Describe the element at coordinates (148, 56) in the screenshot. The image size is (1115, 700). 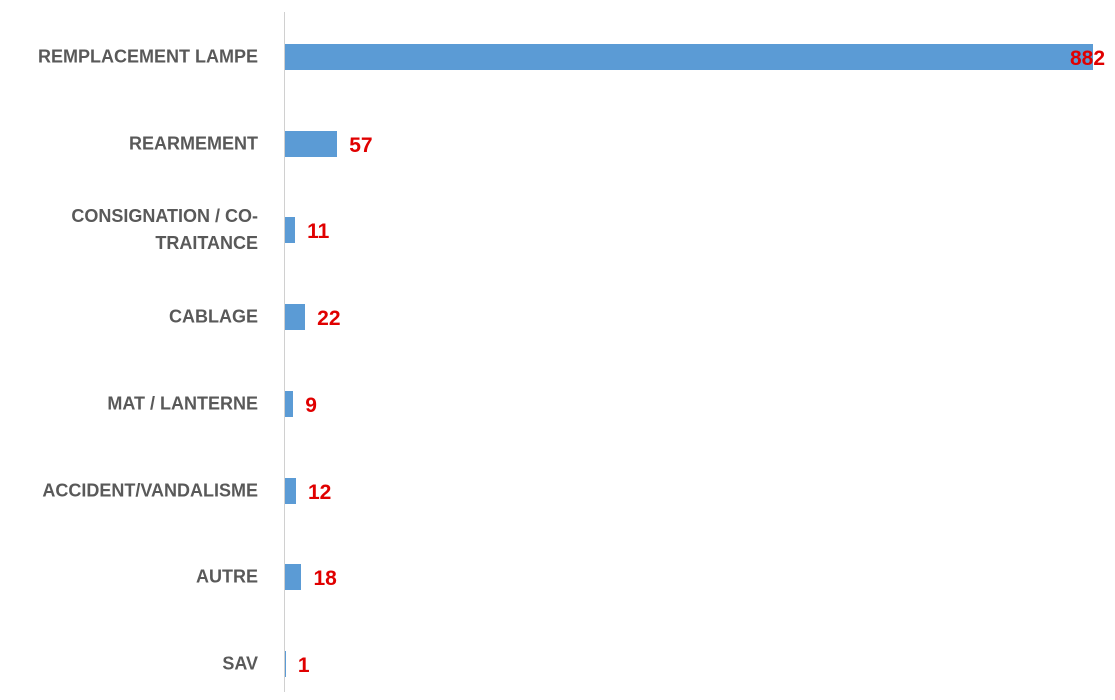
I see `category-label: REMPLACEMENT LAMPE` at that location.